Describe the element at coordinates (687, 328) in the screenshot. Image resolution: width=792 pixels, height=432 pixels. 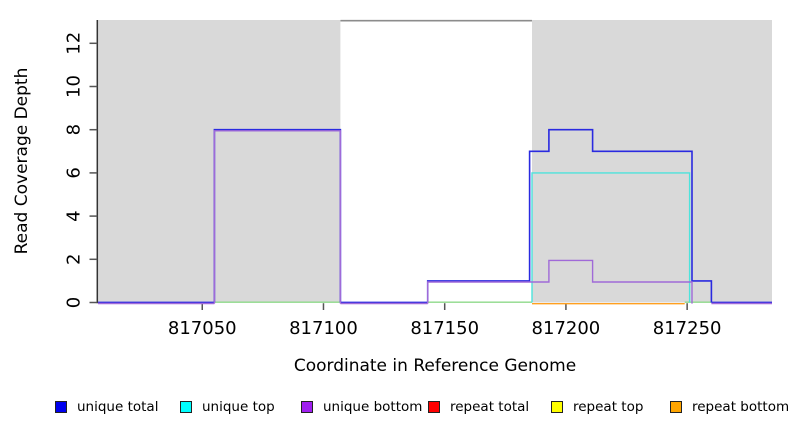
I see `x-tick-label: 817250` at that location.